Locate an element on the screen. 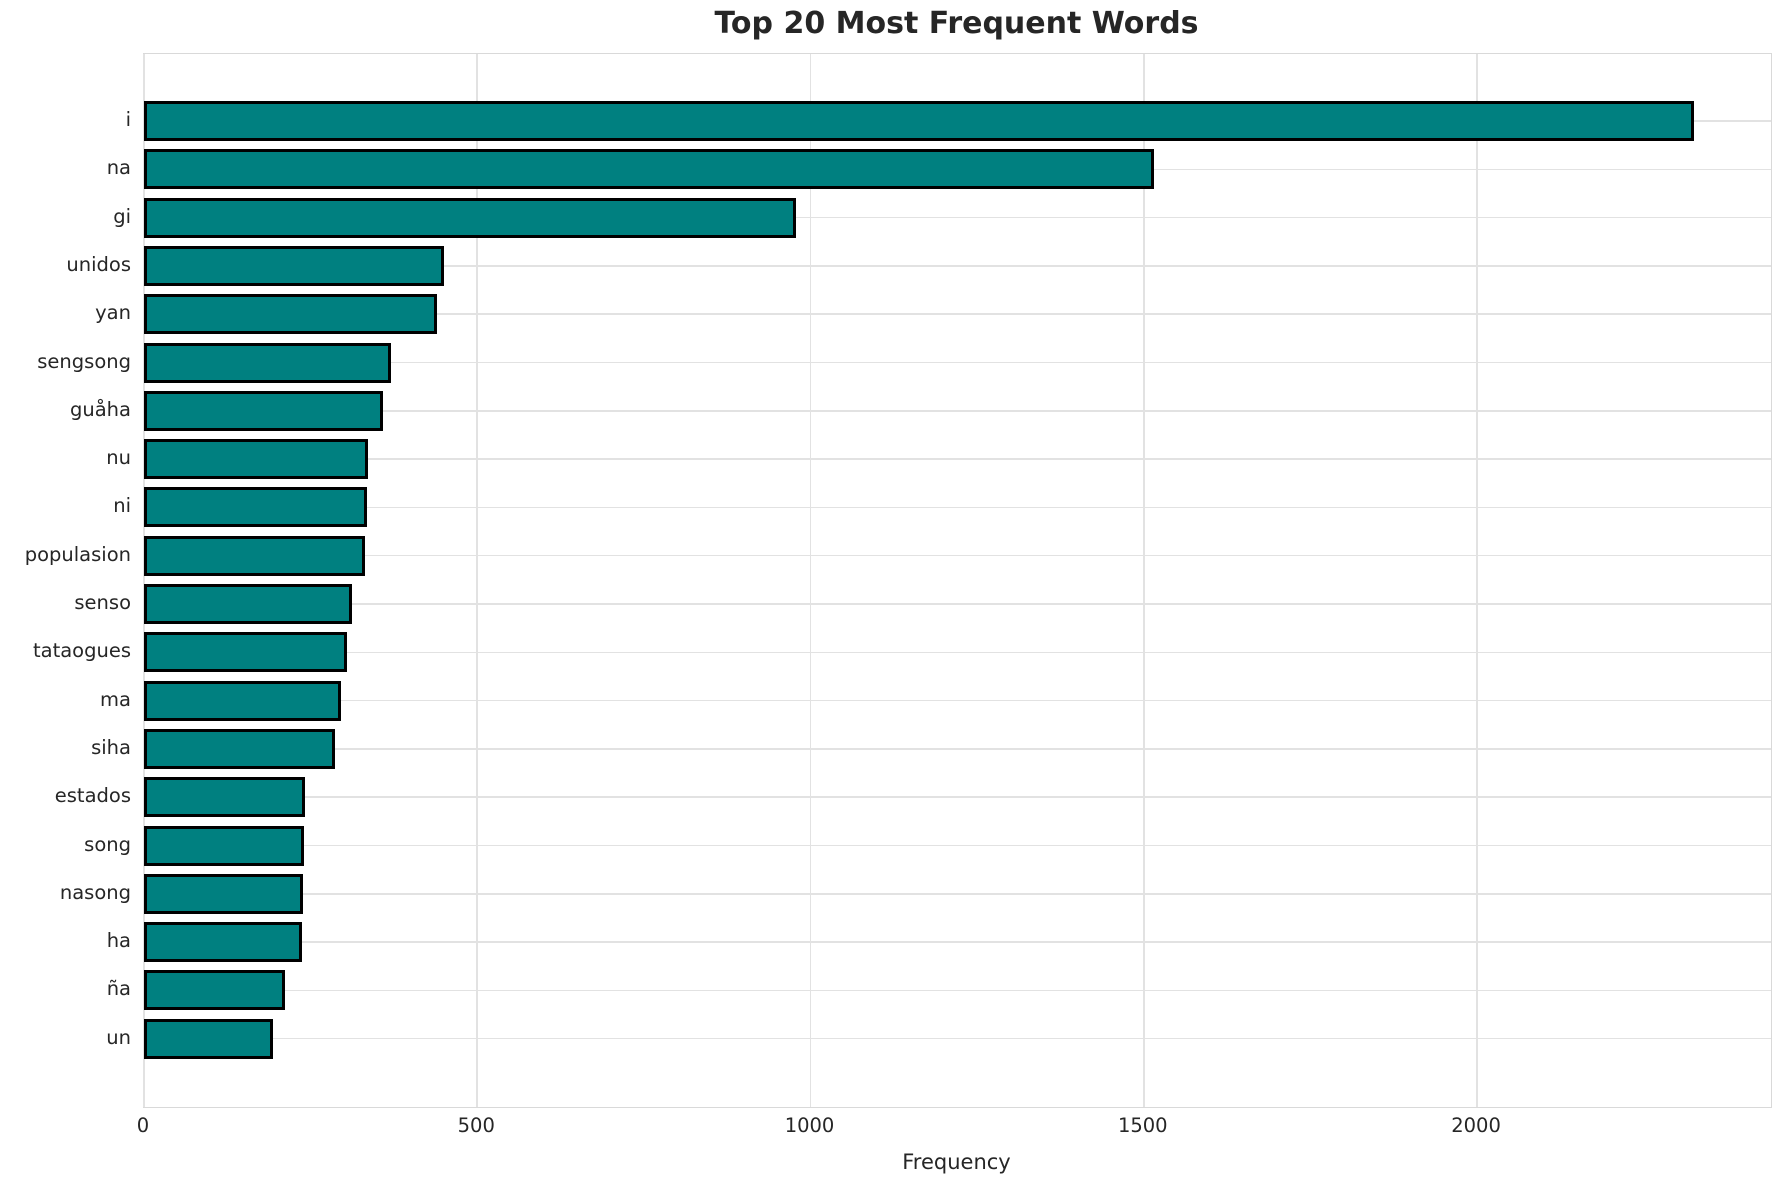  bar-ha is located at coordinates (223, 942).